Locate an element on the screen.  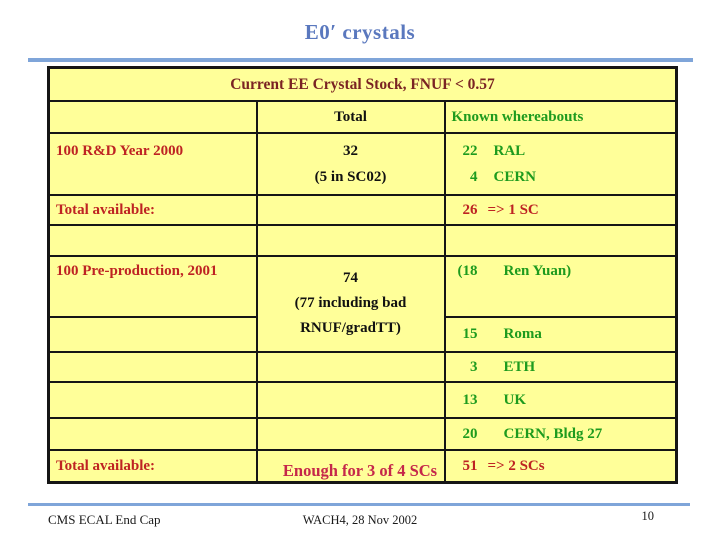
footer-event-date: WACH4, 28 Nov 2002 is located at coordinates (360, 520).